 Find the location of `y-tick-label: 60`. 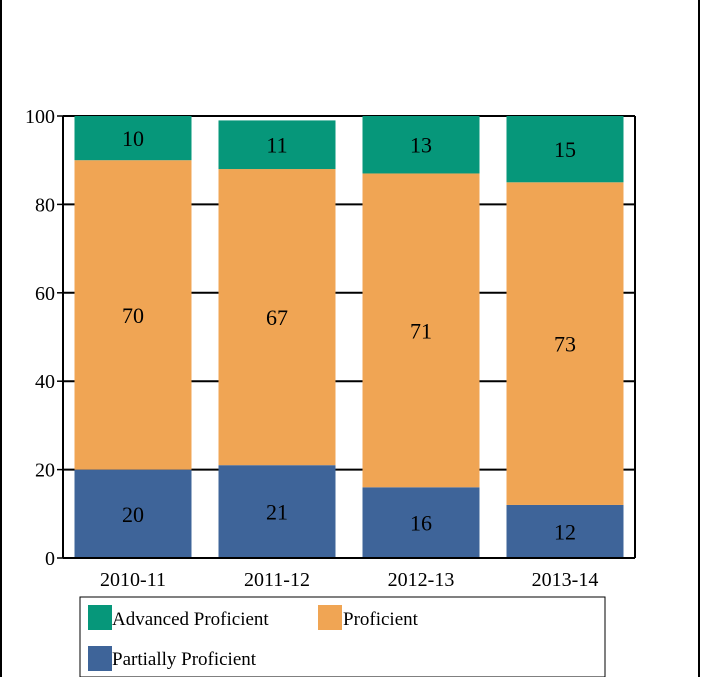

y-tick-label: 60 is located at coordinates (45, 294).